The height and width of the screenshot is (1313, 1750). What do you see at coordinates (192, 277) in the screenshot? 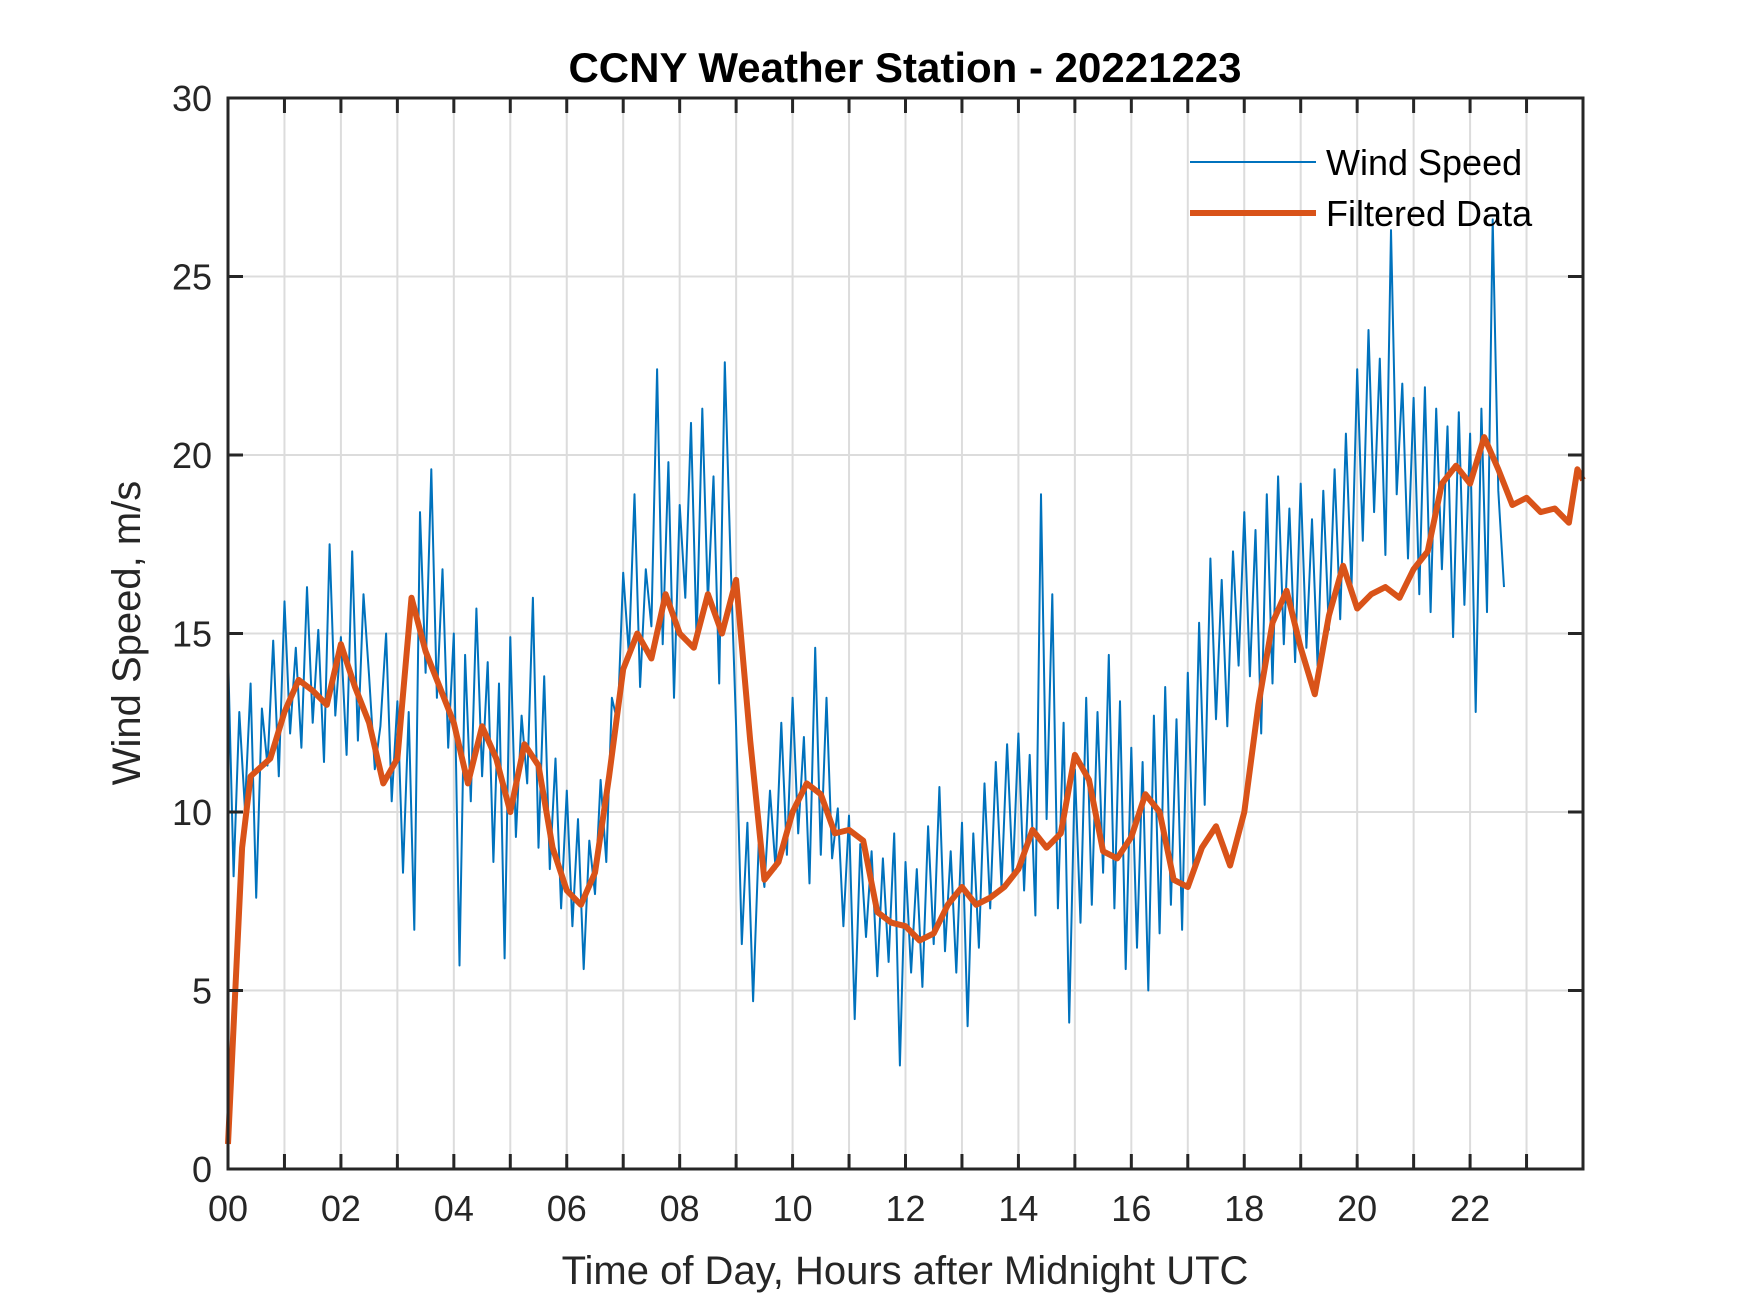
I see `y-tick-label: 25` at bounding box center [192, 277].